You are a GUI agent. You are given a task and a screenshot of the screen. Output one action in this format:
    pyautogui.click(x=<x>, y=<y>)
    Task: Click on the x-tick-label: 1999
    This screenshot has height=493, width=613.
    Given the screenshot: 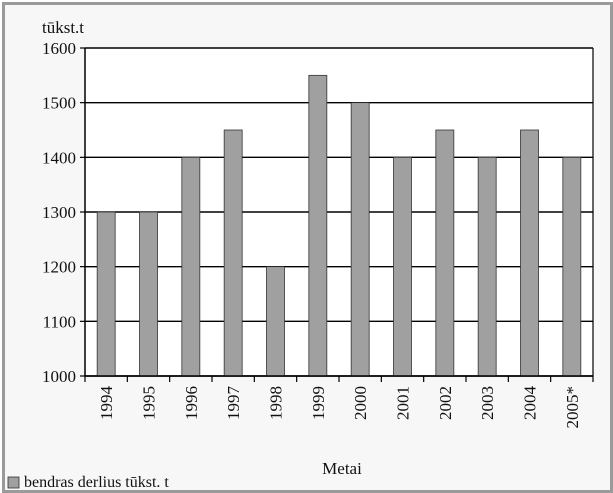 What is the action you would take?
    pyautogui.click(x=318, y=403)
    